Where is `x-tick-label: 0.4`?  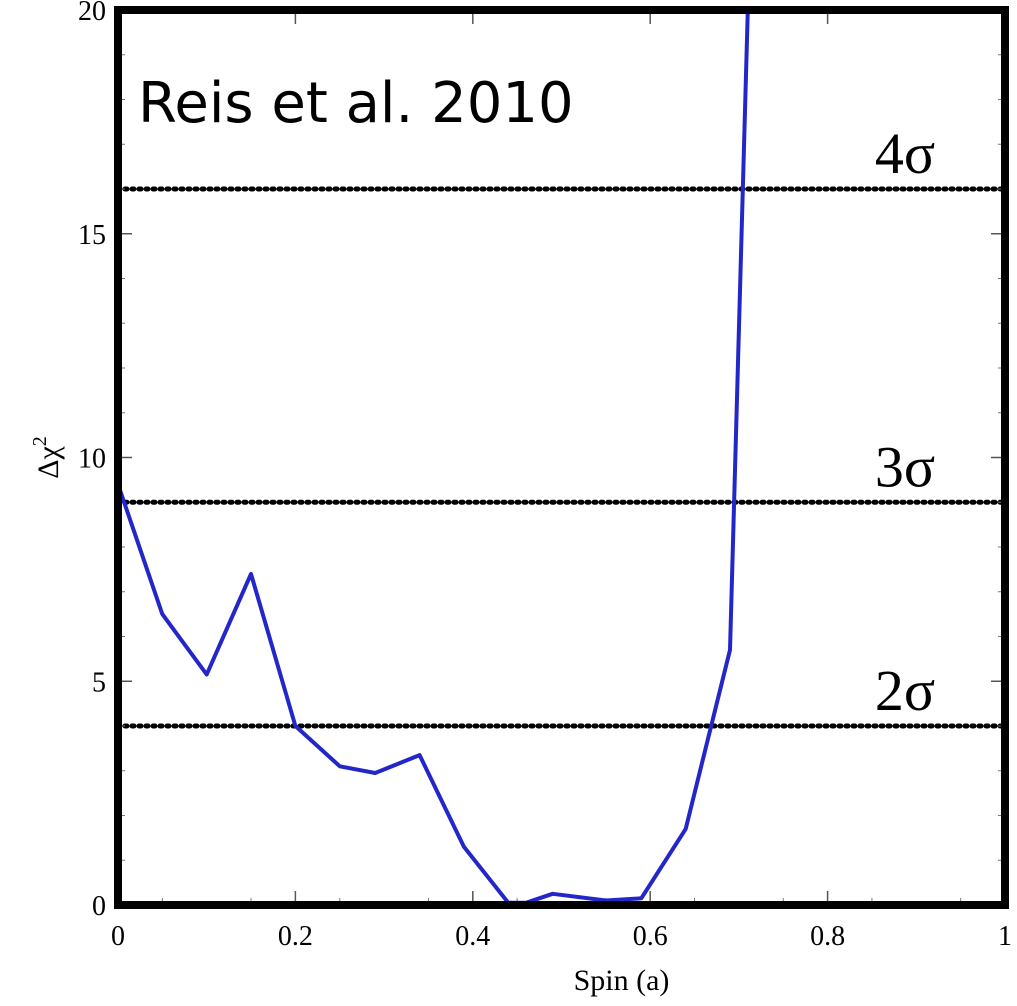 x-tick-label: 0.4 is located at coordinates (472, 936).